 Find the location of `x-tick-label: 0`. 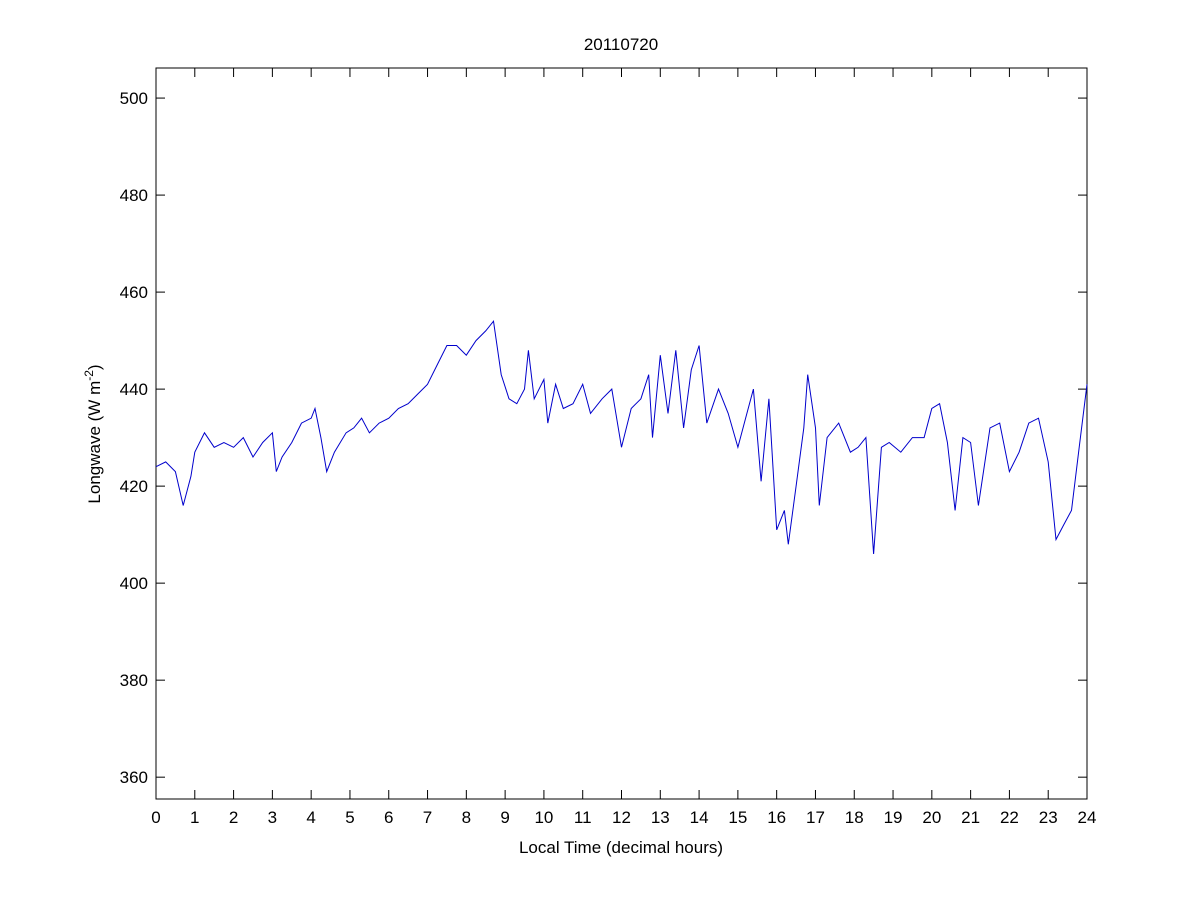

x-tick-label: 0 is located at coordinates (155, 817).